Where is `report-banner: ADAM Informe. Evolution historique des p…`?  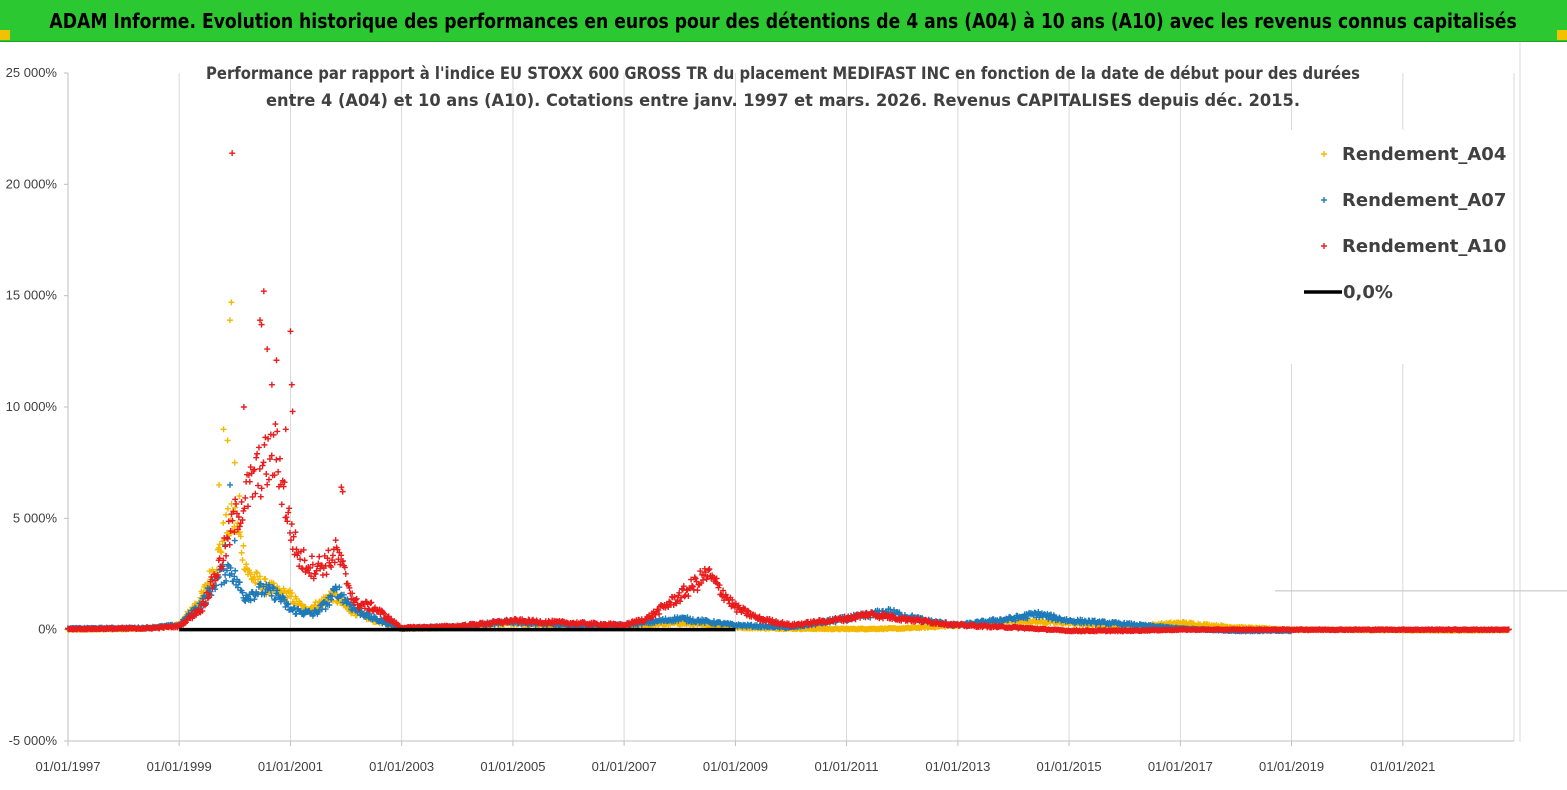 report-banner: ADAM Informe. Evolution historique des p… is located at coordinates (783, 21).